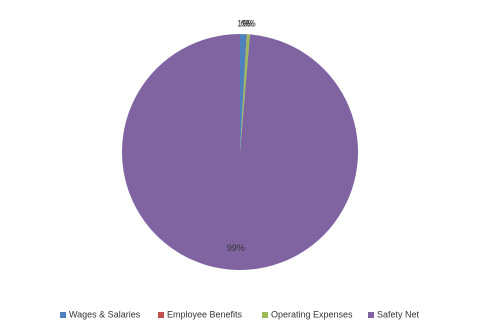  Describe the element at coordinates (398, 314) in the screenshot. I see `legend-label: Safety Net` at that location.